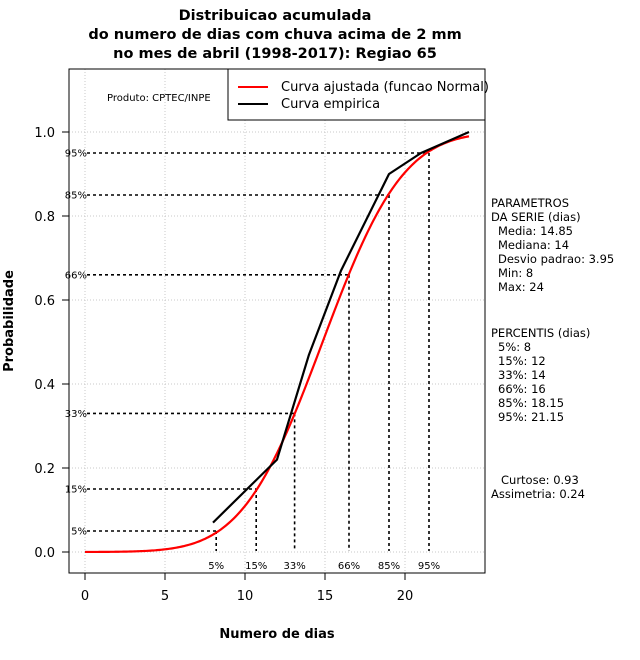 The height and width of the screenshot is (660, 640). I want to click on percentis-header: PERCENTIS (dias), so click(540, 333).